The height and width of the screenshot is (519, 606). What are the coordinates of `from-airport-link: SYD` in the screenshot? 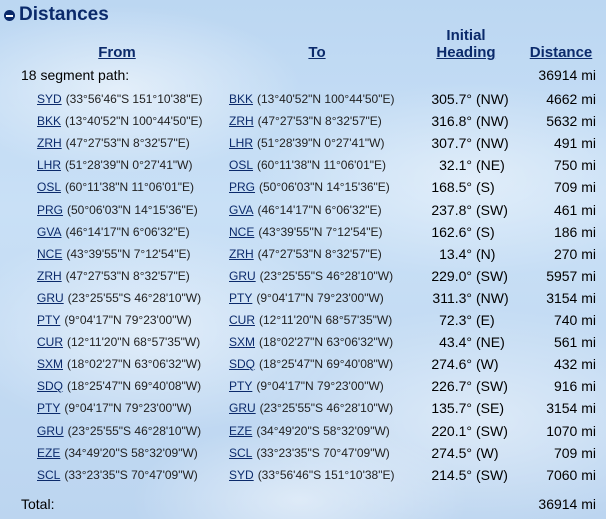 It's located at (49, 99).